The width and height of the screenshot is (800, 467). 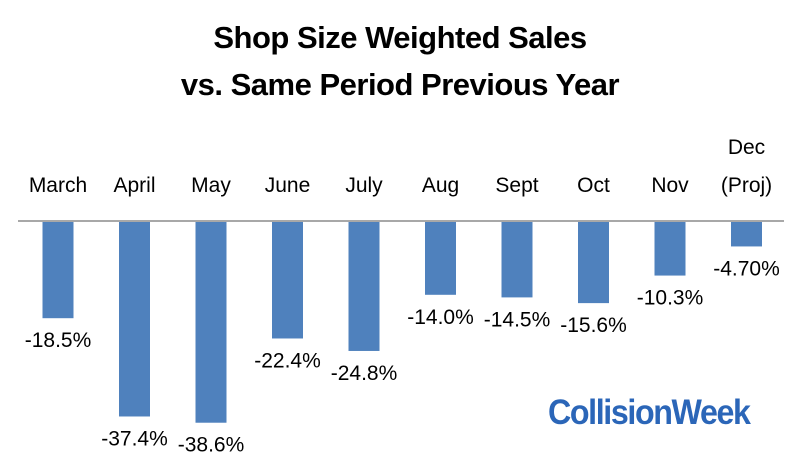 What do you see at coordinates (211, 185) in the screenshot?
I see `category-label: May` at bounding box center [211, 185].